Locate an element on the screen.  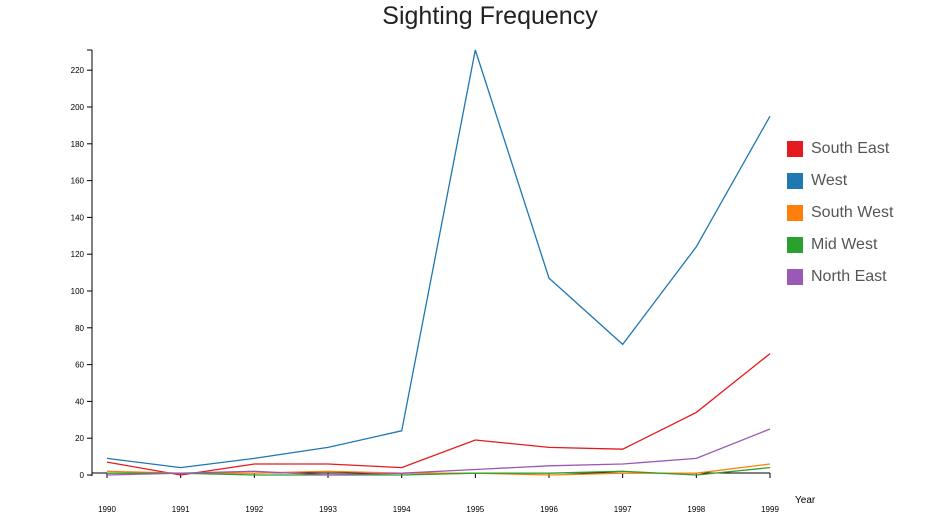
legend-label: North East is located at coordinates (849, 276).